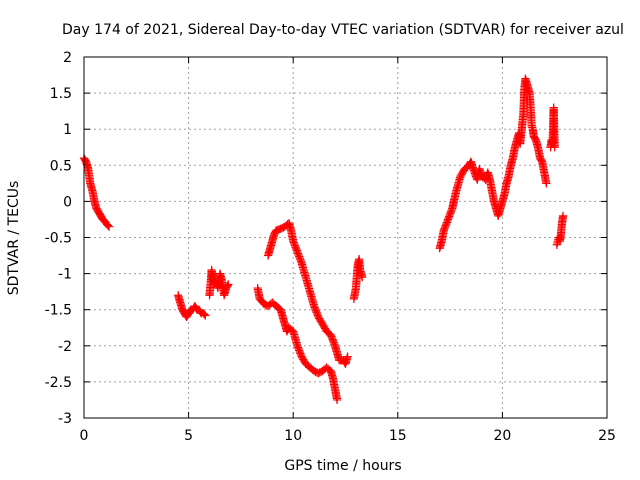 This screenshot has height=480, width=640. What do you see at coordinates (65, 419) in the screenshot?
I see `y-tick-label: -3` at bounding box center [65, 419].